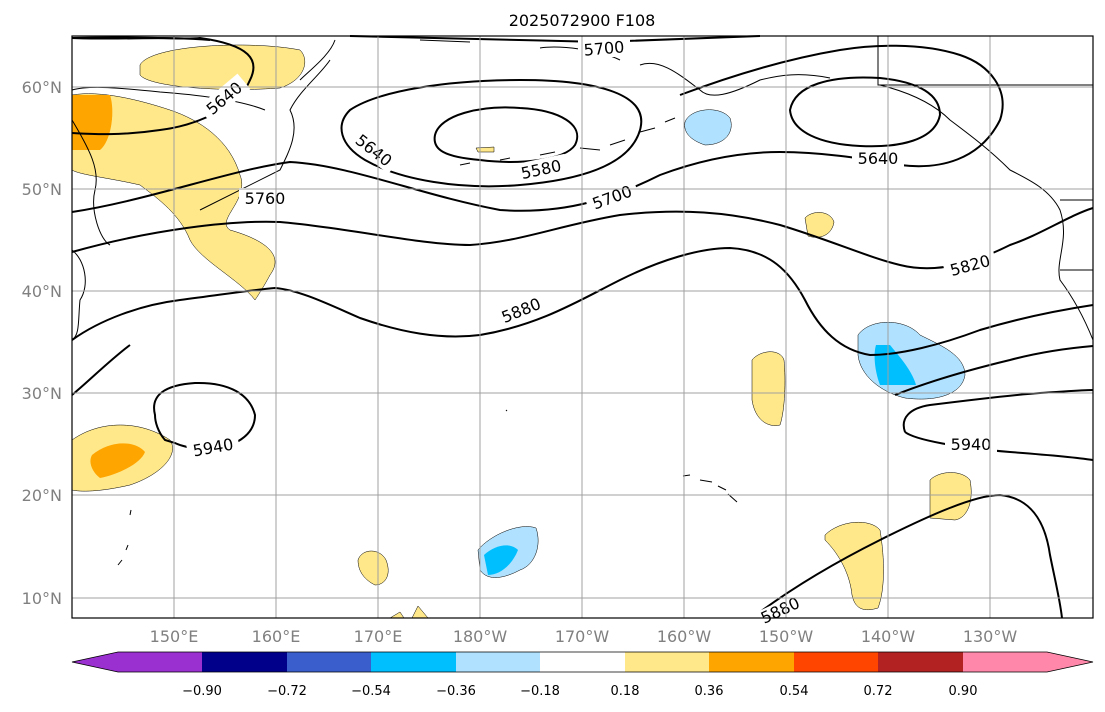  What do you see at coordinates (540, 691) in the screenshot?
I see `colorbar-tick-label: −0.18` at bounding box center [540, 691].